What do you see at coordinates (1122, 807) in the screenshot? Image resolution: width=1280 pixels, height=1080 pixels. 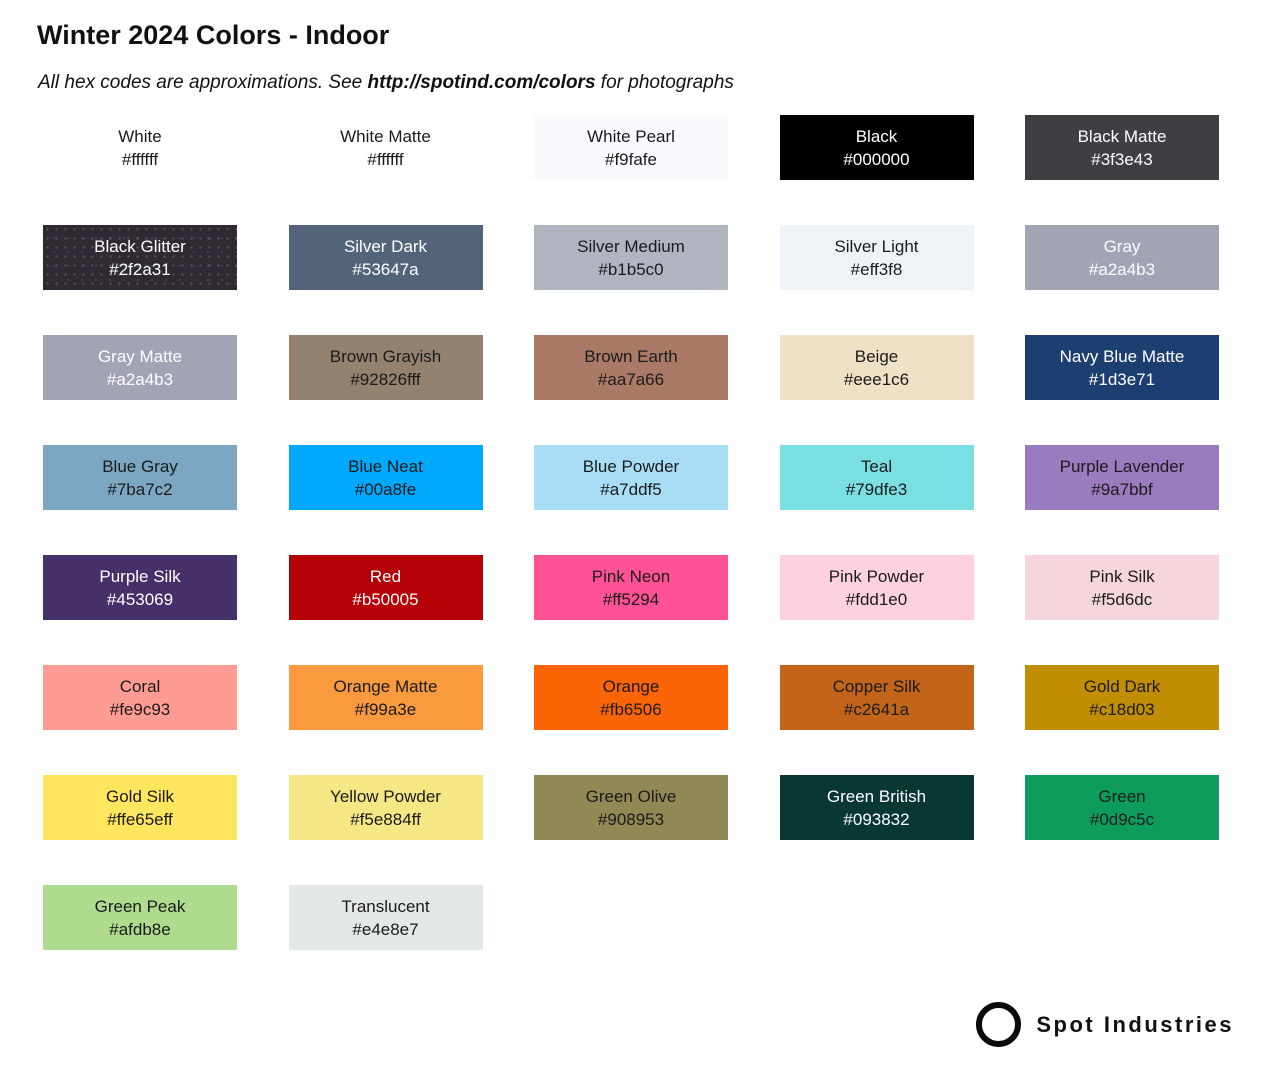 I see `color-swatch: Green #0d9c5c` at bounding box center [1122, 807].